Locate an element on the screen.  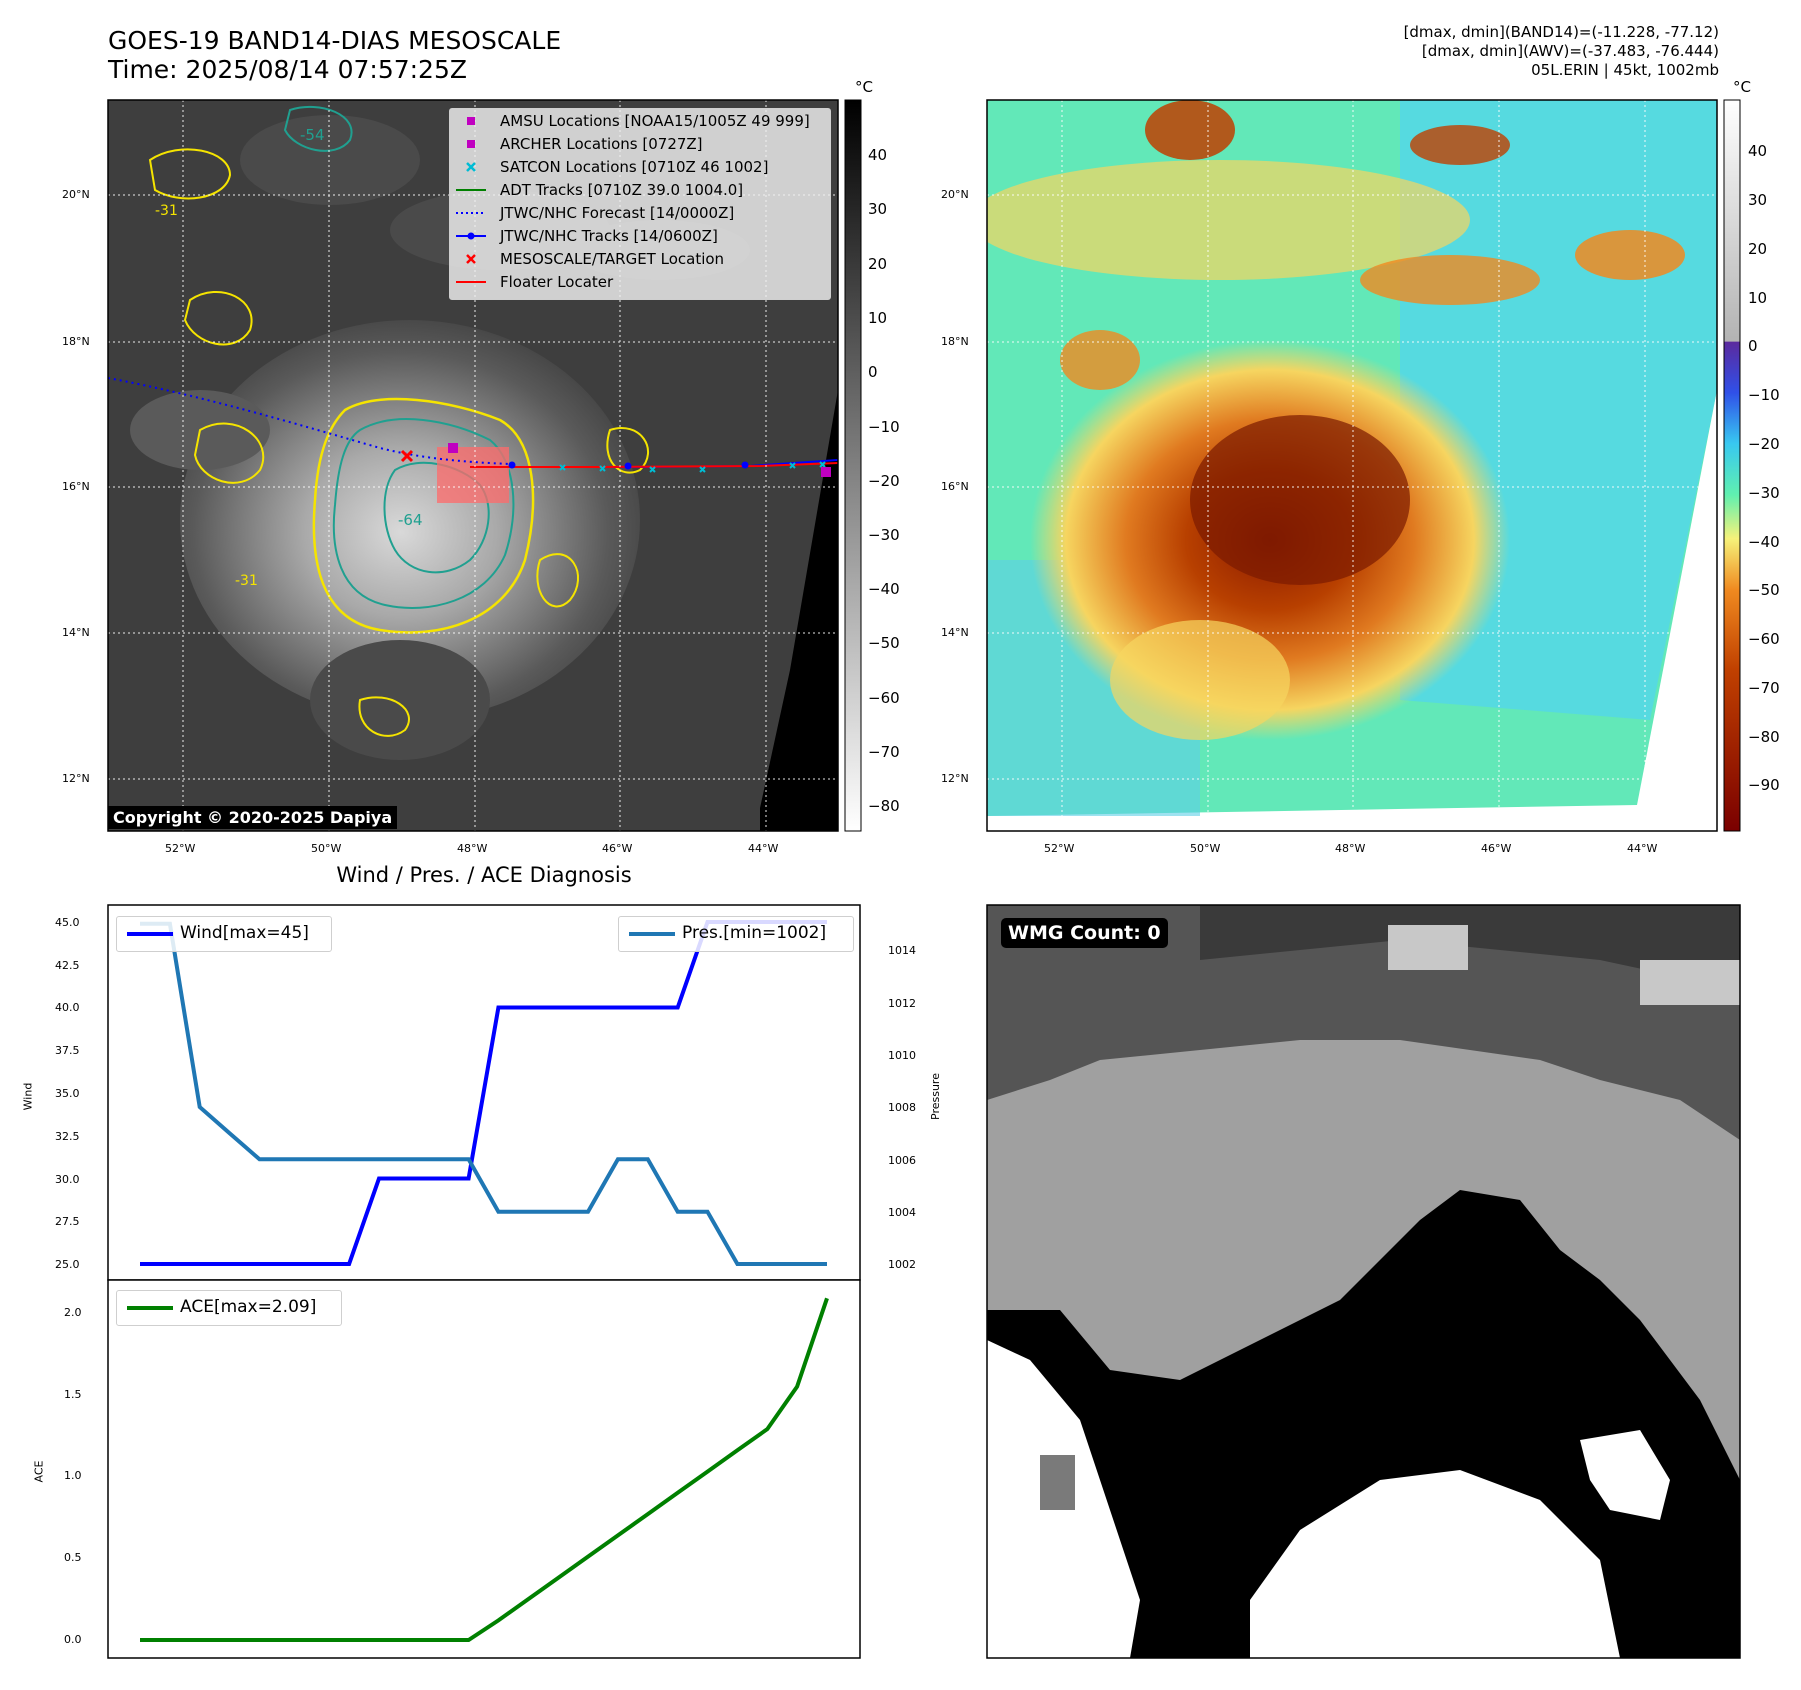
wind-tick: 42.5 is located at coordinates (67, 965).